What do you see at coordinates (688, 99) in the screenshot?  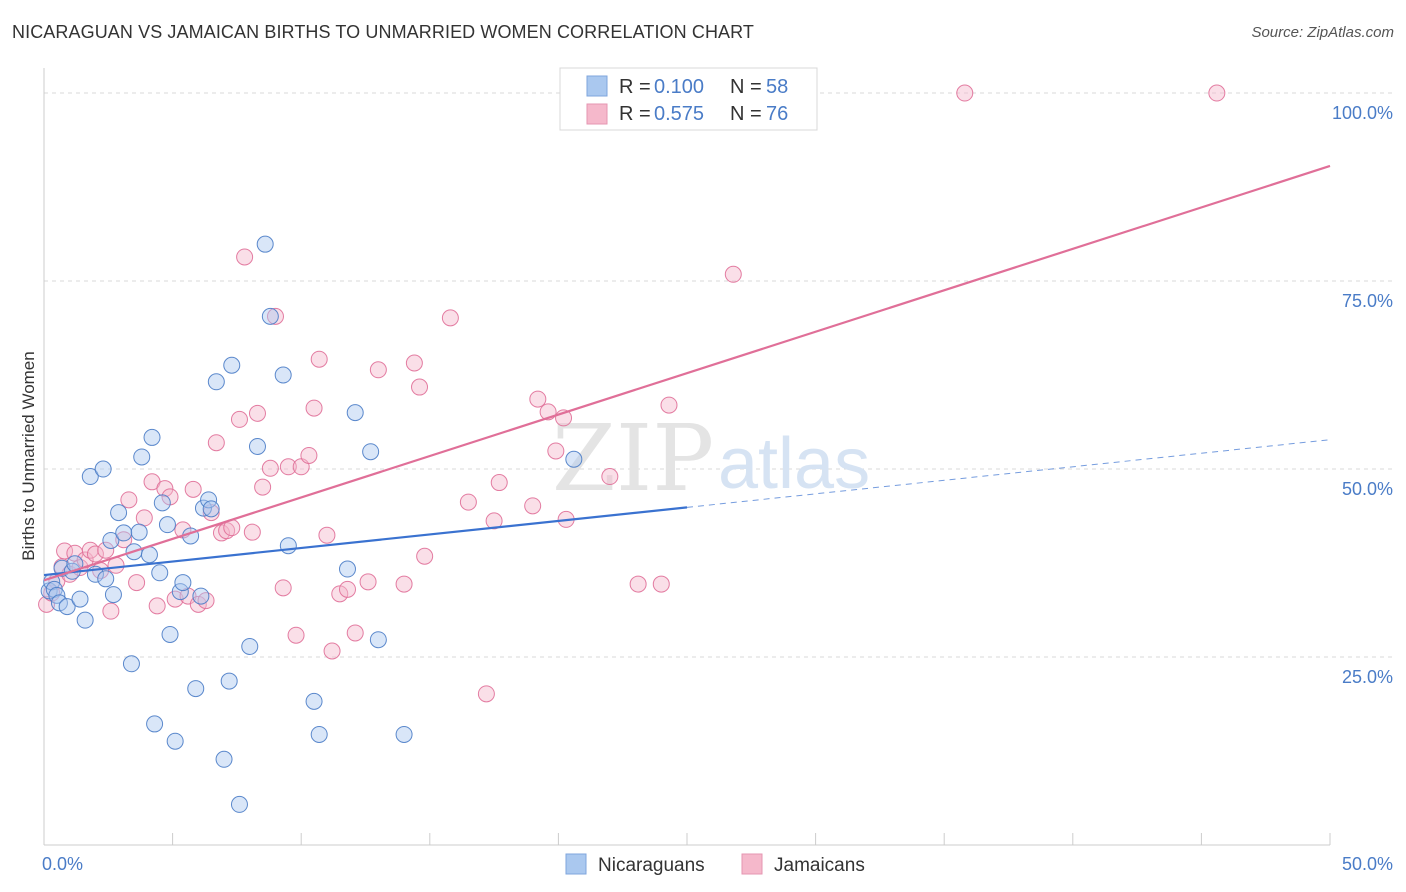 I see `legend: R = 0.100 N = 58 R = 0.575 N = 76` at bounding box center [688, 99].